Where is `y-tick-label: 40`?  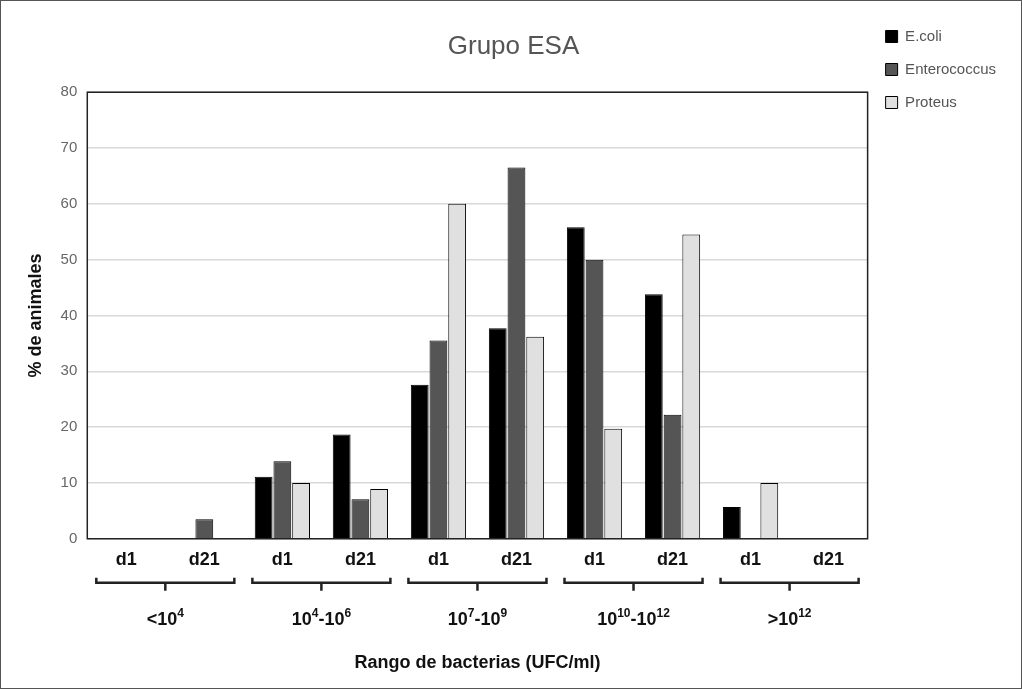 y-tick-label: 40 is located at coordinates (69, 314).